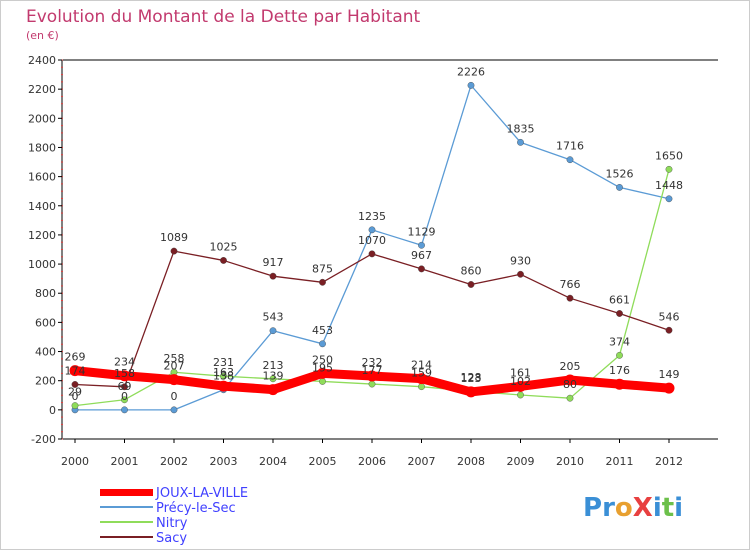 The image size is (750, 555). I want to click on y-tick-label: 1200, so click(42, 235).